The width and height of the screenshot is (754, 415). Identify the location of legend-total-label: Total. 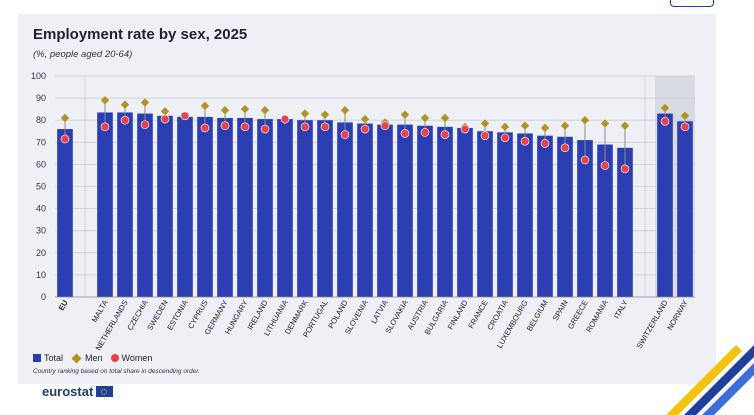
(54, 358).